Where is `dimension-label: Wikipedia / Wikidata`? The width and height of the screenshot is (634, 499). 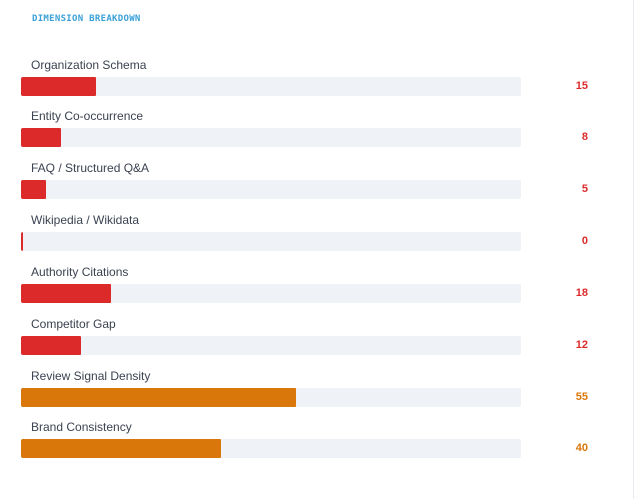 dimension-label: Wikipedia / Wikidata is located at coordinates (85, 220).